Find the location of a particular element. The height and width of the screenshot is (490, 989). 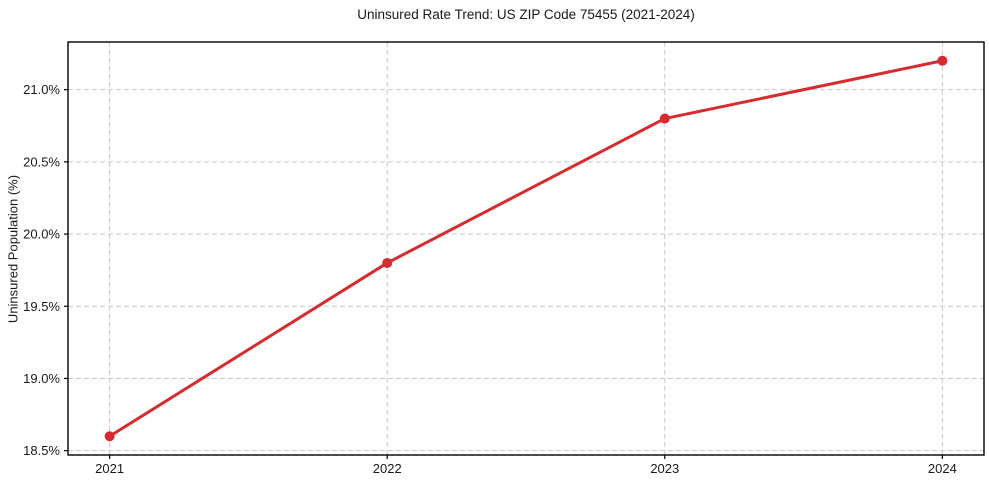

x-tick-label: 2022 is located at coordinates (387, 468).